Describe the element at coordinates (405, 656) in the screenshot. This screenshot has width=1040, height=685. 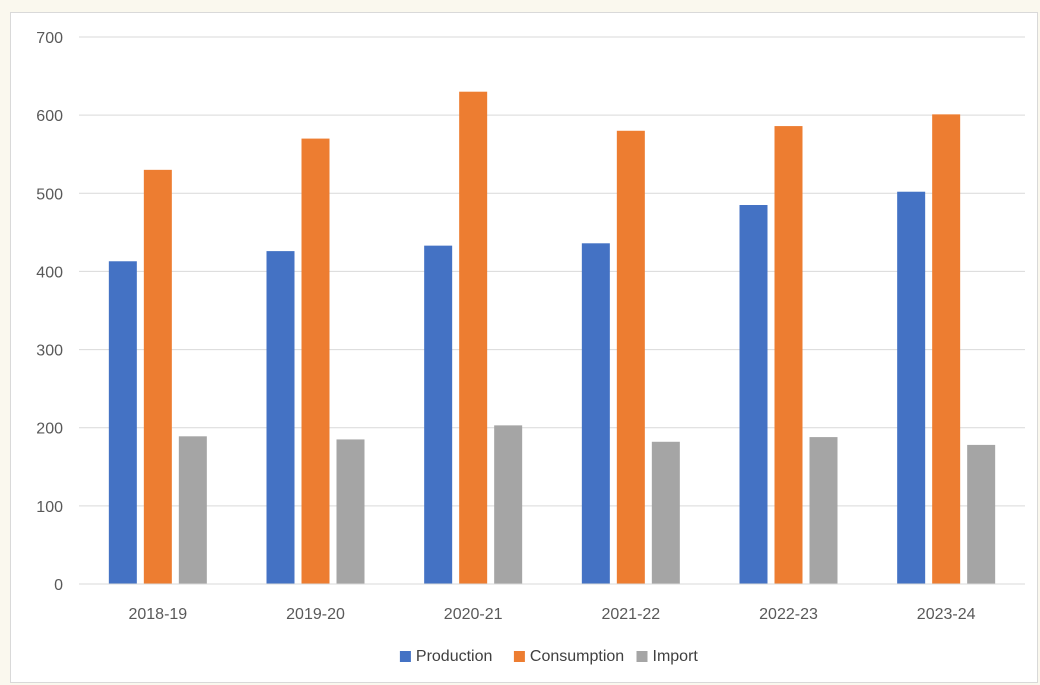
I see `legend-swatch-production` at that location.